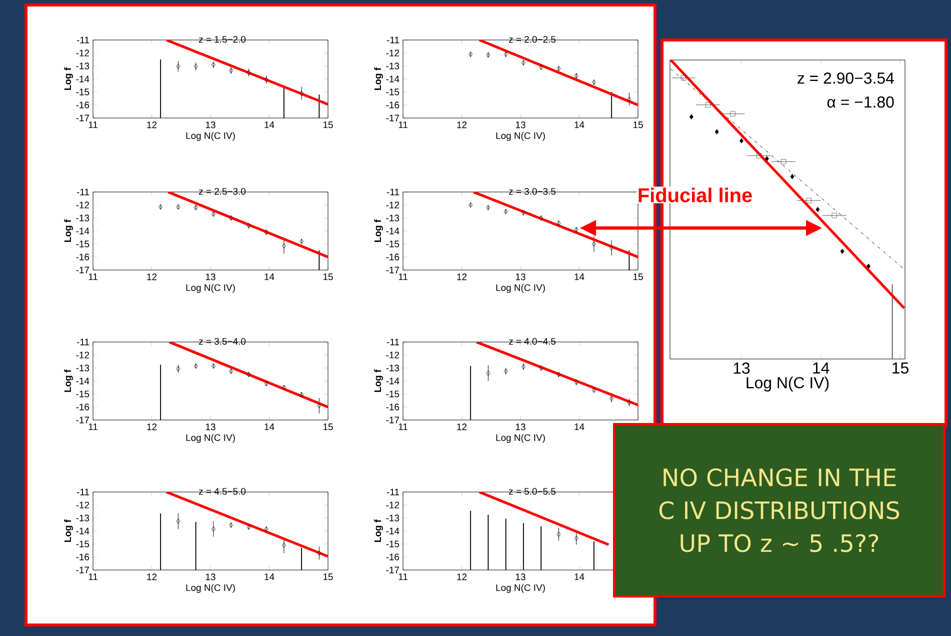 Image resolution: width=951 pixels, height=636 pixels. What do you see at coordinates (532, 39) in the screenshot?
I see `chart-title: z = 2.0−2.5` at bounding box center [532, 39].